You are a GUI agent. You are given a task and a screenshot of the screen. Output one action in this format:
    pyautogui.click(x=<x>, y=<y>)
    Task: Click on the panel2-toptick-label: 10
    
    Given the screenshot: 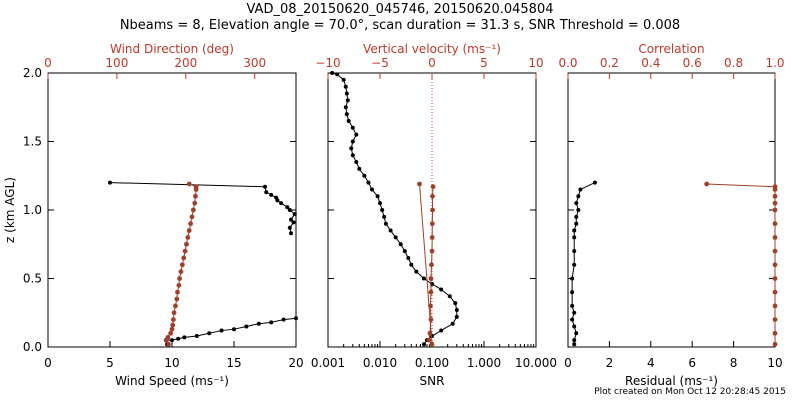 What is the action you would take?
    pyautogui.click(x=535, y=63)
    